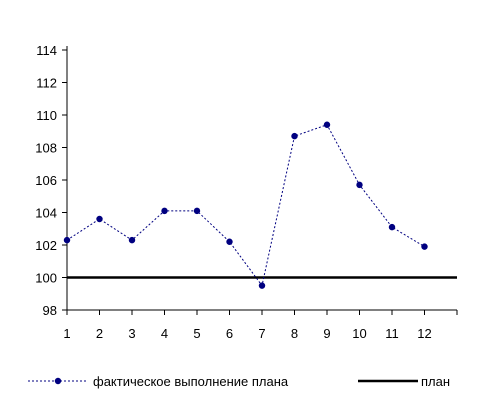 The width and height of the screenshot is (490, 405). Describe the element at coordinates (66, 333) in the screenshot. I see `x-tick-label: 1` at that location.